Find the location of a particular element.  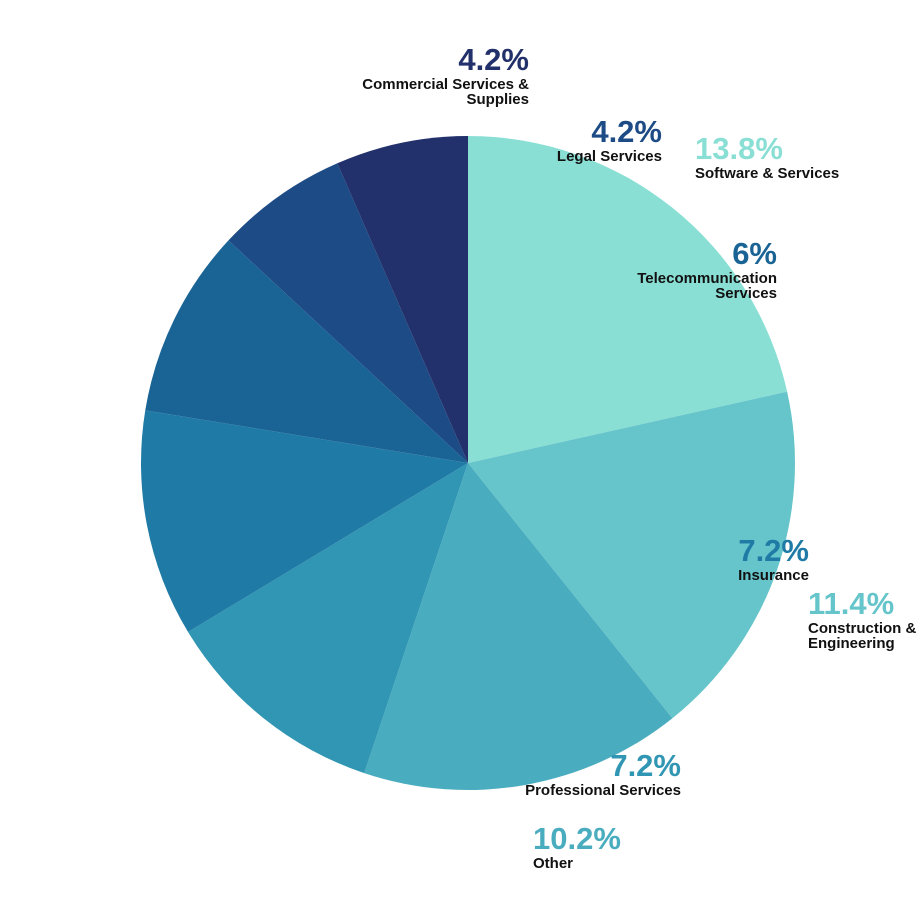

category-label: Telecommunication Services is located at coordinates (707, 286).